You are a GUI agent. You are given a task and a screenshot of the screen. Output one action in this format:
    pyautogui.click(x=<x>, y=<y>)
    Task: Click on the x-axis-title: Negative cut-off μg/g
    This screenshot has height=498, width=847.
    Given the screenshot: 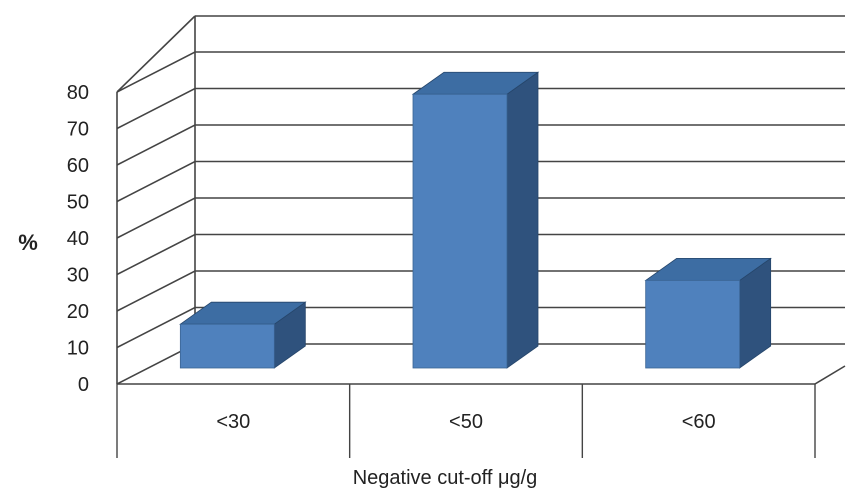 What is the action you would take?
    pyautogui.click(x=445, y=478)
    